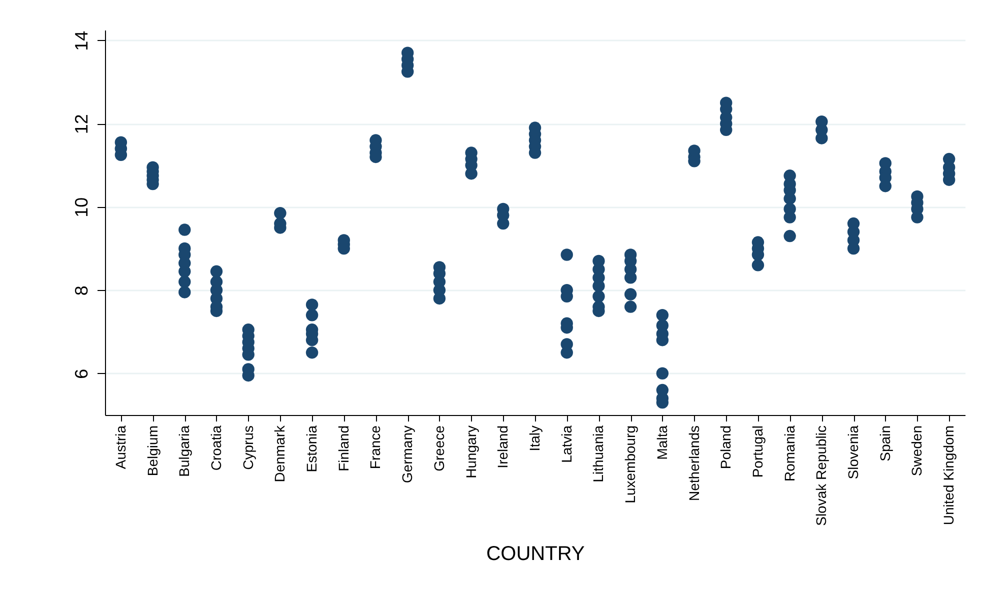 The width and height of the screenshot is (984, 606). What do you see at coordinates (694, 463) in the screenshot?
I see `x-tick-label: Netherlands` at bounding box center [694, 463].